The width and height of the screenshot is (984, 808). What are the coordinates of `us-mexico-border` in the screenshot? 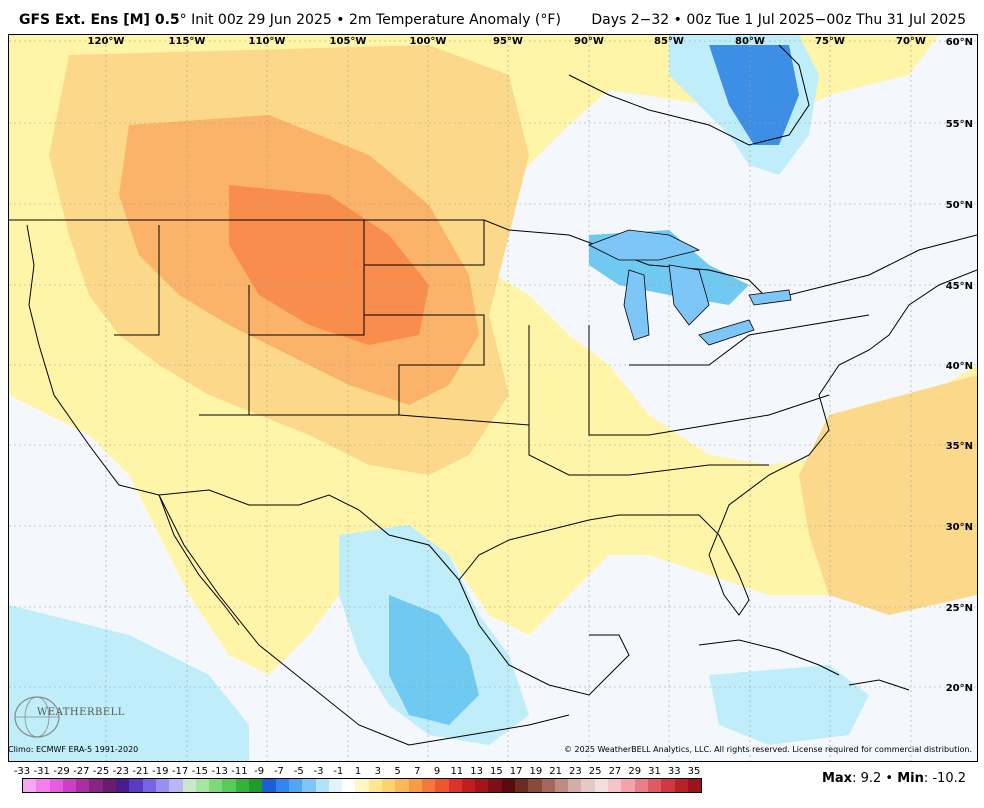 It's located at (309, 535).